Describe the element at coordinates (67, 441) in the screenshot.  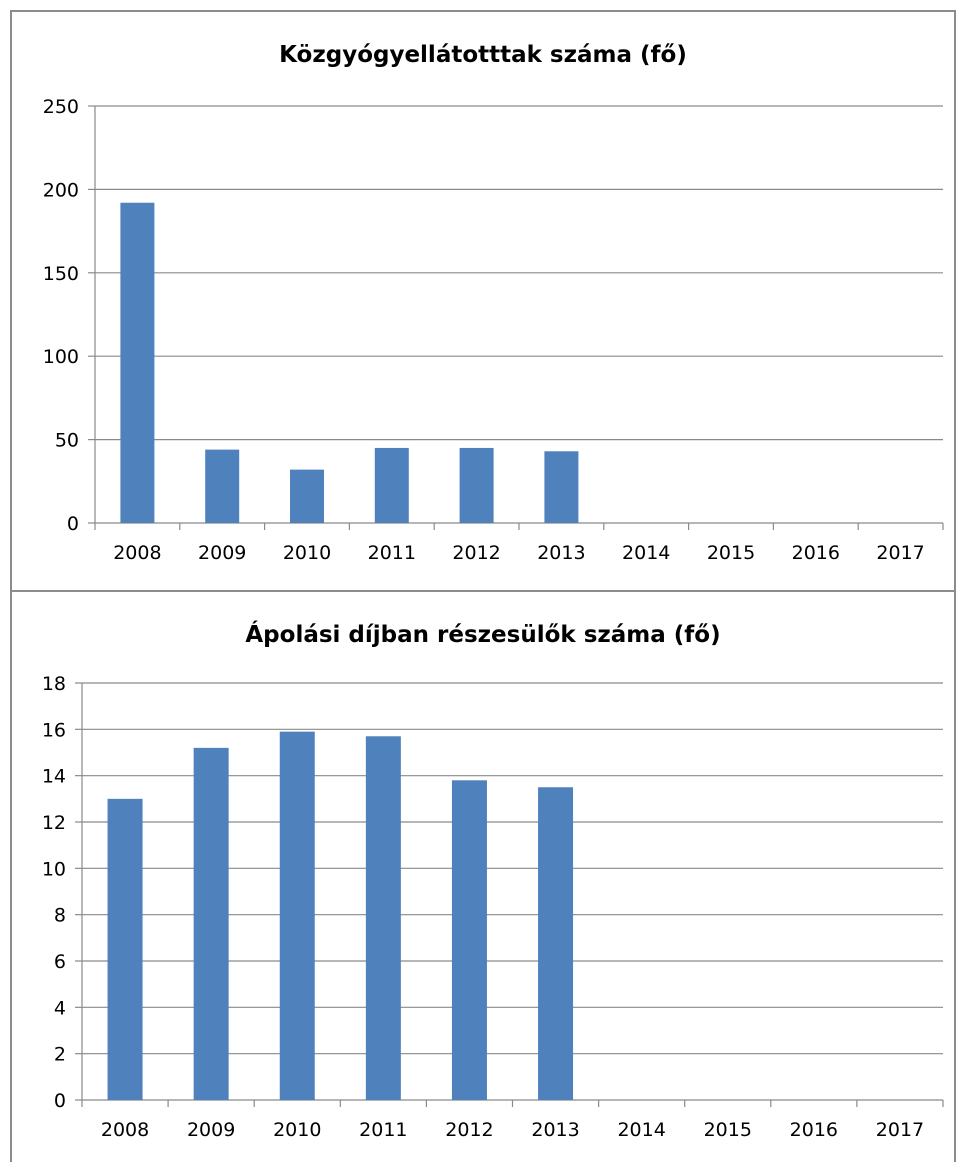
I see `y-tick-label: 50` at that location.